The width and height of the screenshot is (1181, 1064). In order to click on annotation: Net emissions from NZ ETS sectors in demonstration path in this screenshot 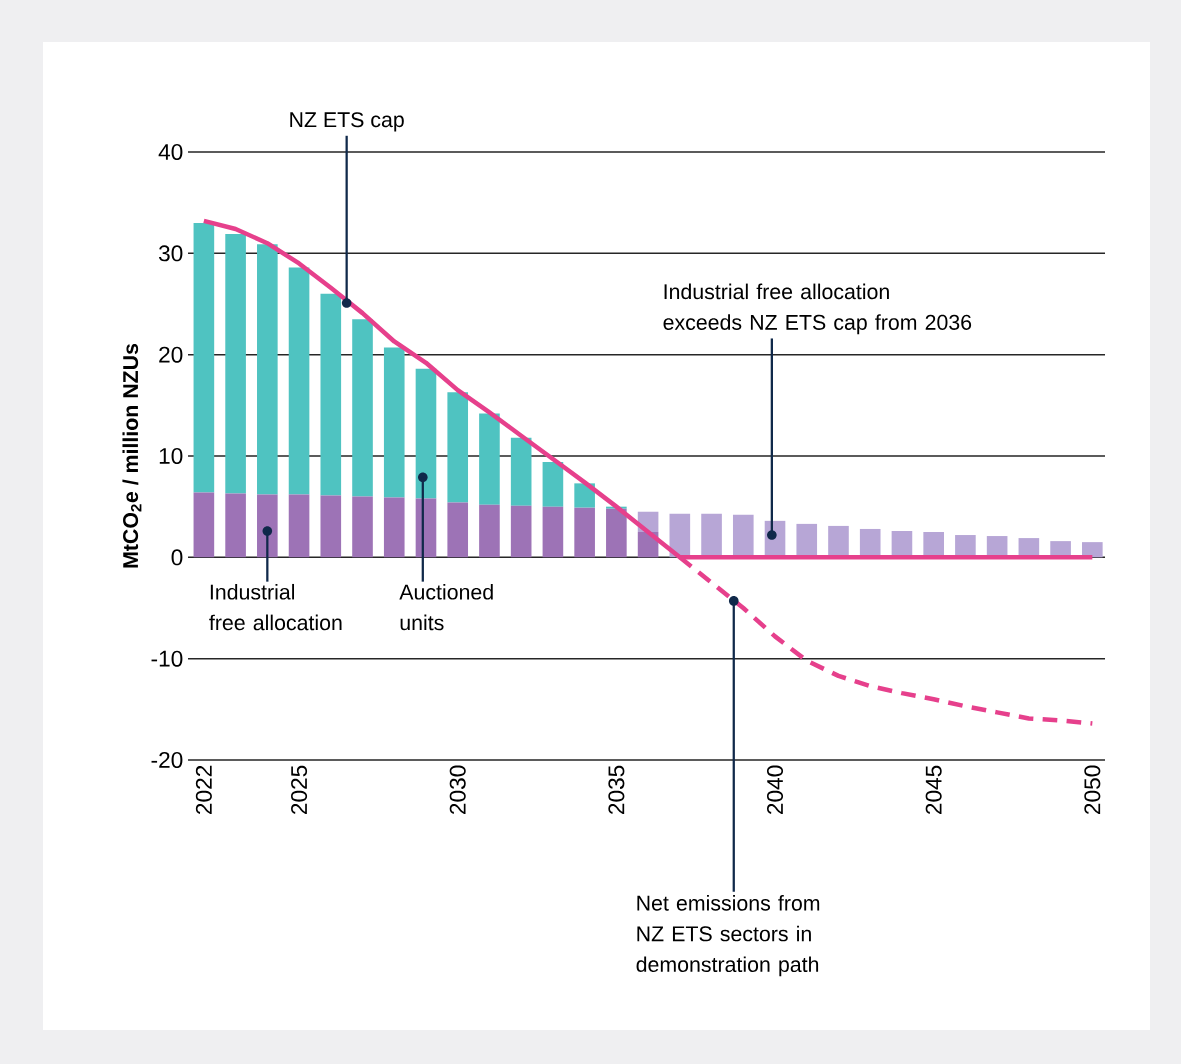, I will do `click(728, 936)`.